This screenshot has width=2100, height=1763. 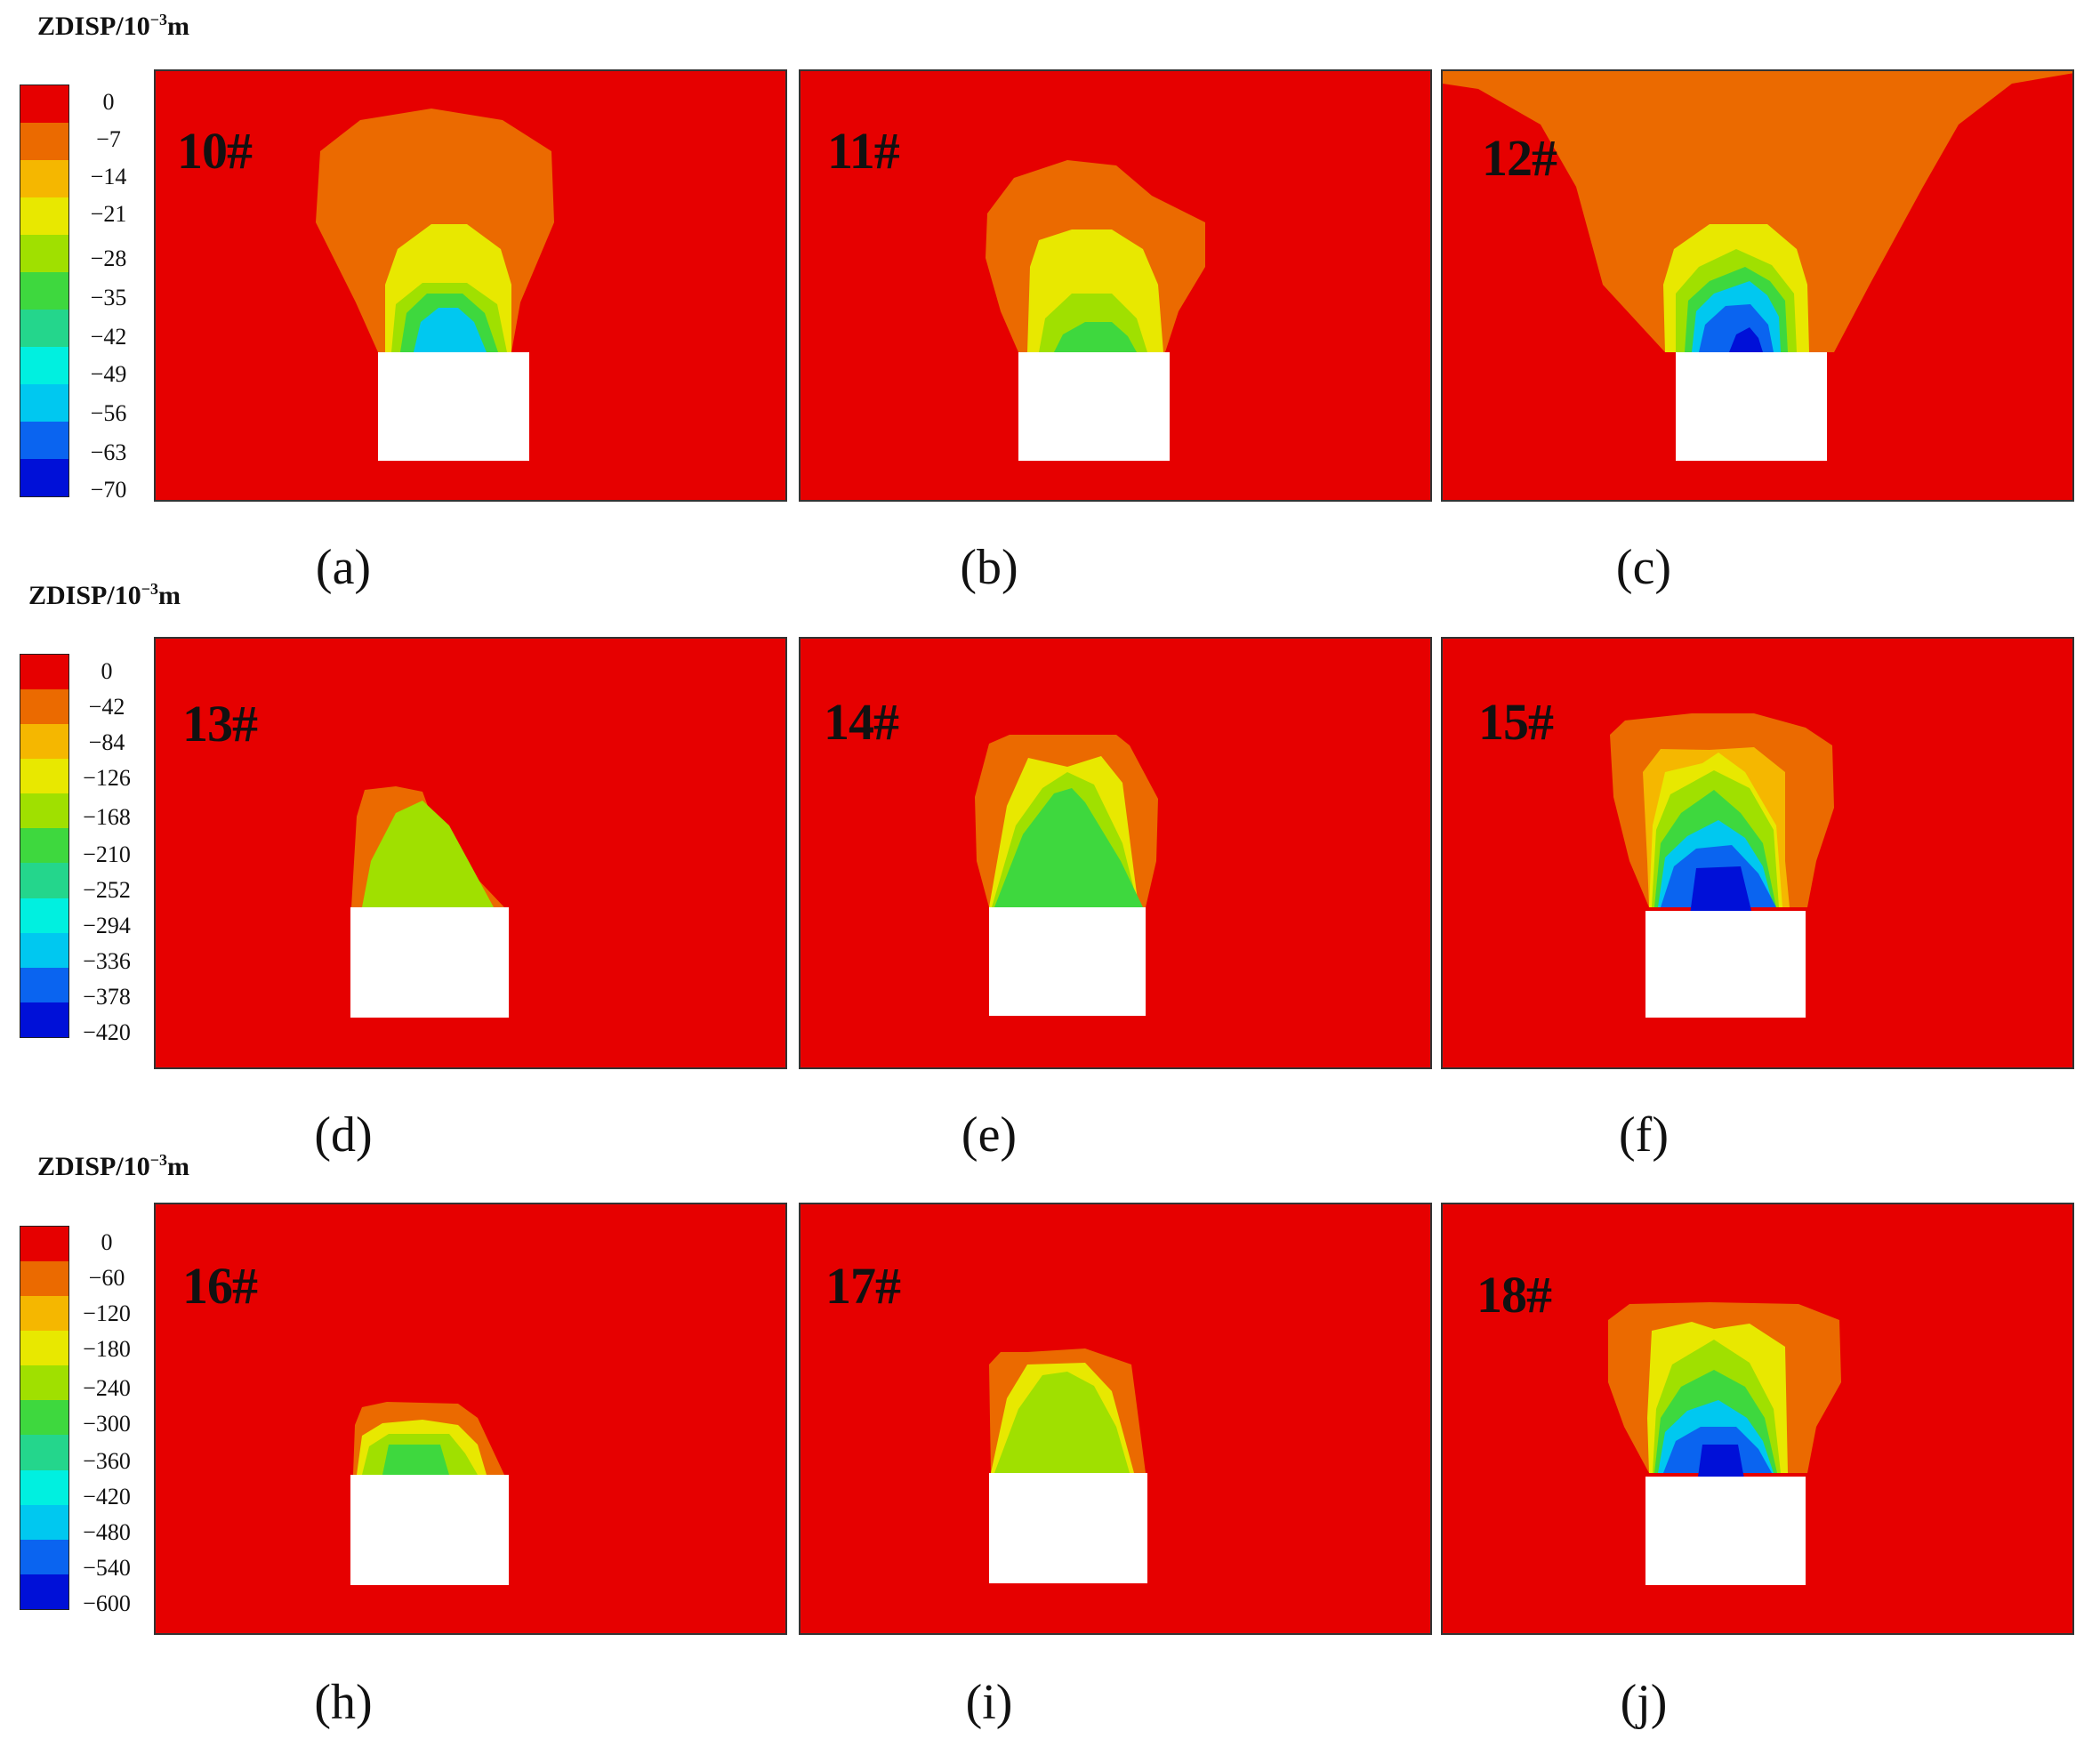 I want to click on legend-2-tick: 0, so click(x=107, y=671).